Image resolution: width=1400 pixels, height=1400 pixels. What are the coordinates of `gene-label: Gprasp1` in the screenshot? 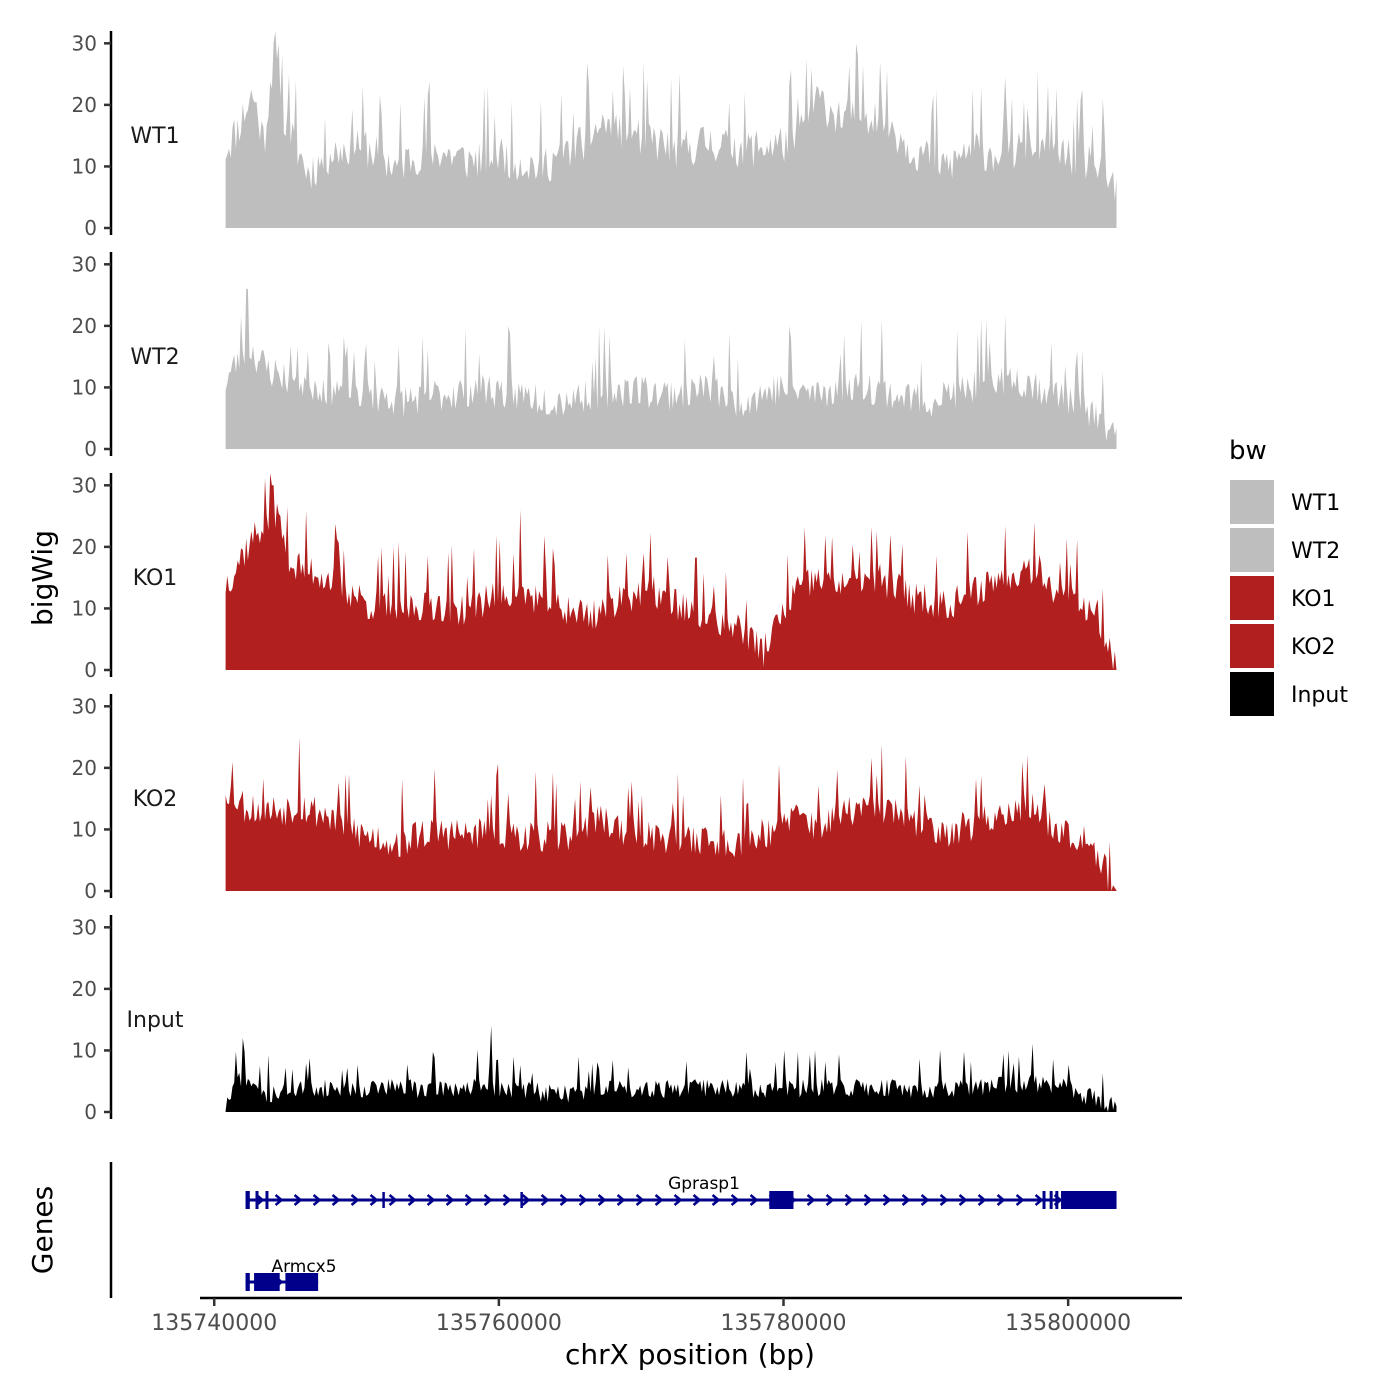 It's located at (704, 1184).